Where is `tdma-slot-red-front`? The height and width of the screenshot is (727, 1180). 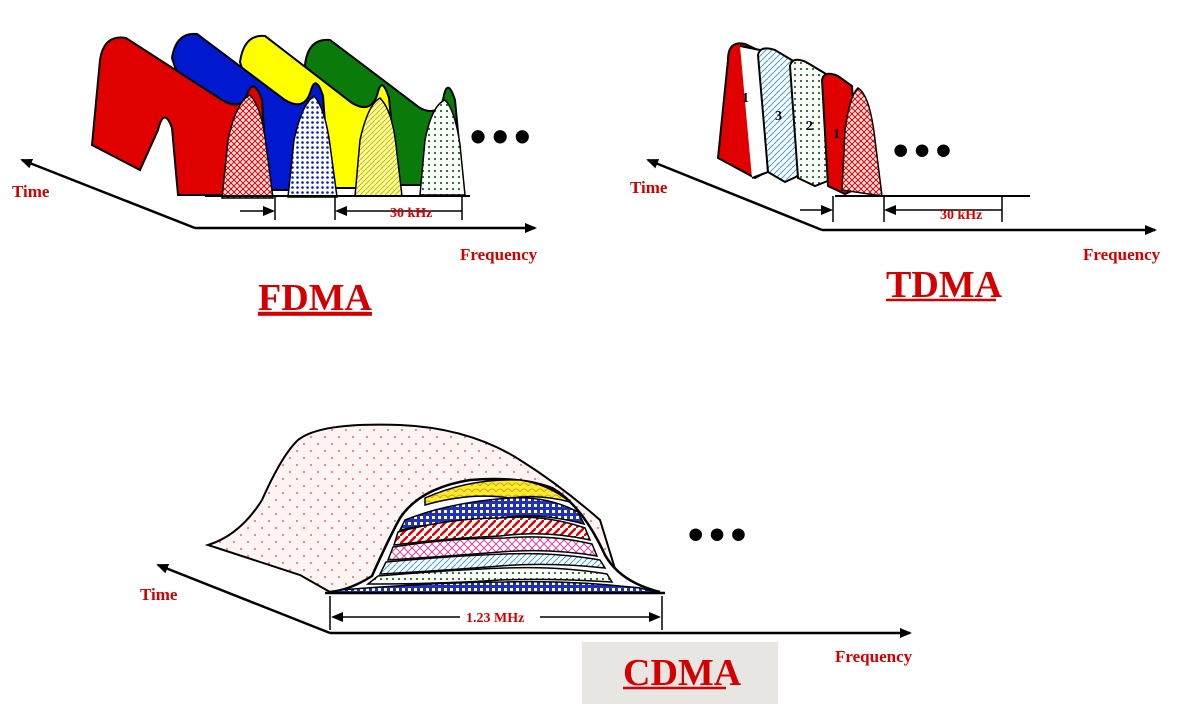
tdma-slot-red-front is located at coordinates (851, 134).